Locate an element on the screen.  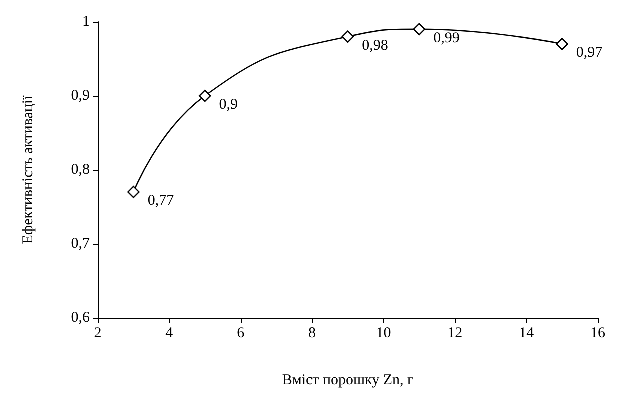
x-tick-label: 2 is located at coordinates (98, 334).